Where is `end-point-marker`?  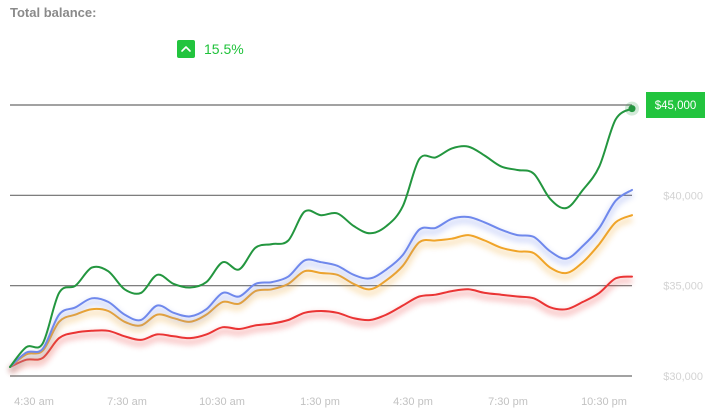
end-point-marker is located at coordinates (632, 109).